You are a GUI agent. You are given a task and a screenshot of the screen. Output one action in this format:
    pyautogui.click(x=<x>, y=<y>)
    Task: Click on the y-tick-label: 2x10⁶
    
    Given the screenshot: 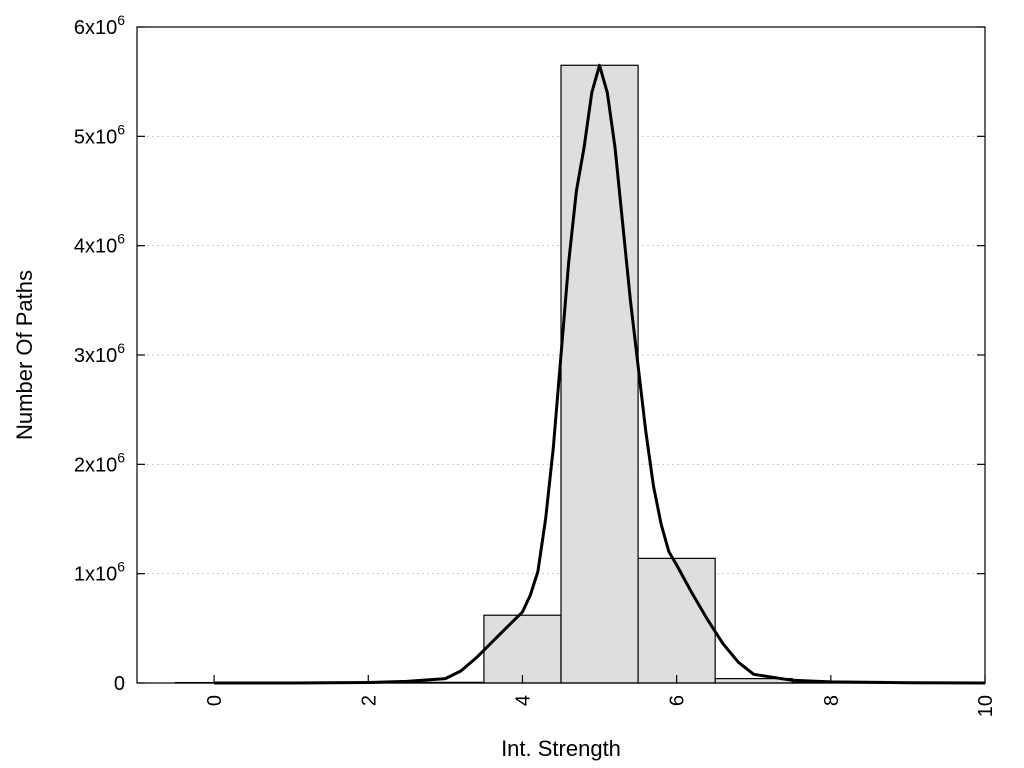 What is the action you would take?
    pyautogui.click(x=99, y=462)
    